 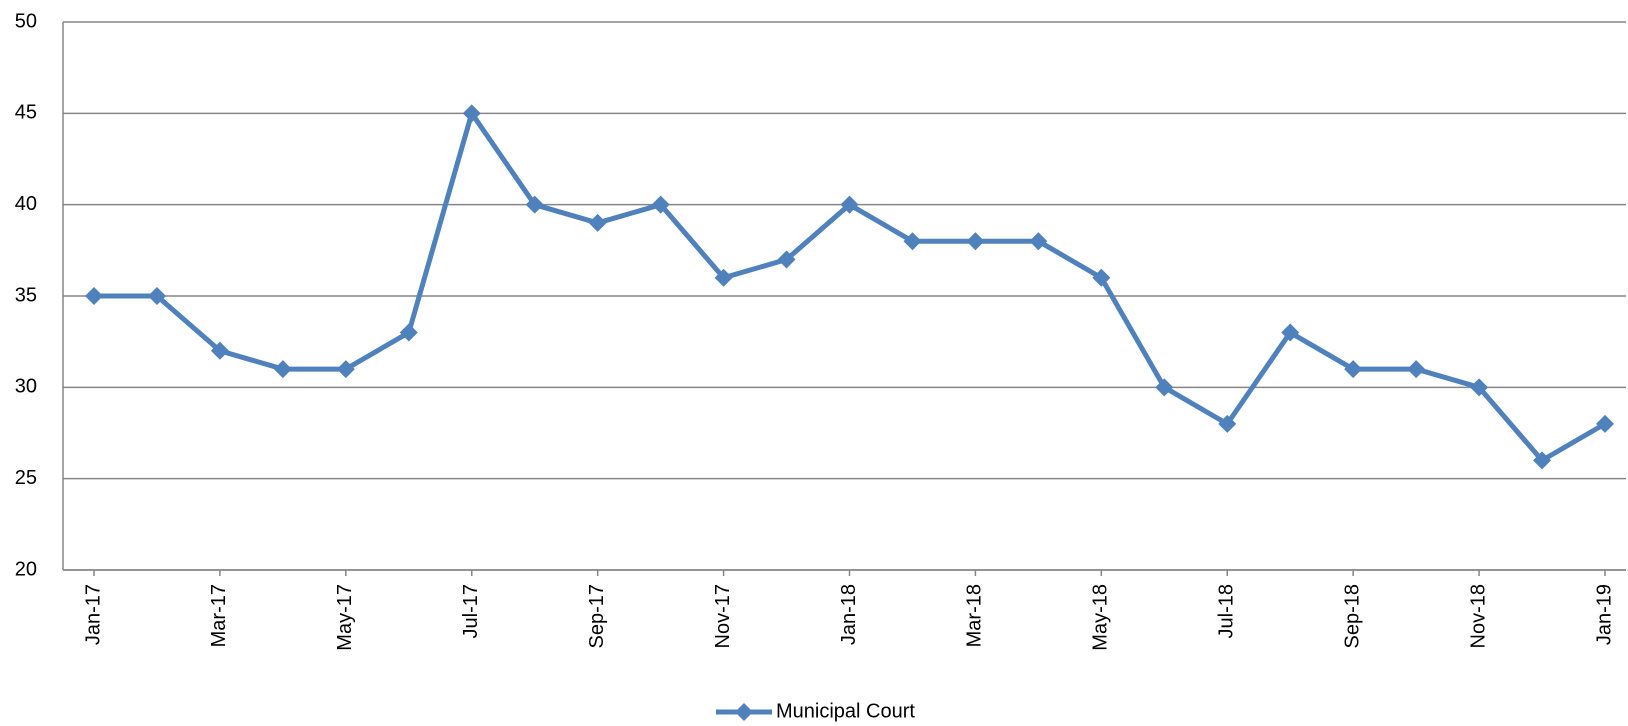 I want to click on x-tick-label: Nov-18, so click(x=1478, y=616).